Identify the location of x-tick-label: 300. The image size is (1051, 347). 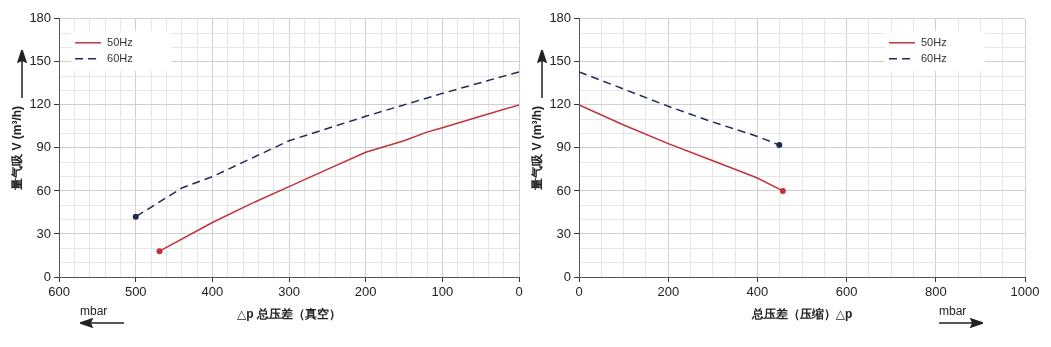
(289, 292).